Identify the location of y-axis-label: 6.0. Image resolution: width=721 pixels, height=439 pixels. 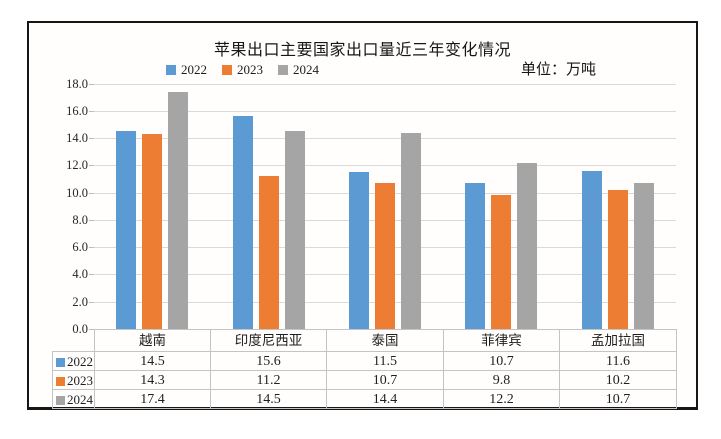
(80, 247).